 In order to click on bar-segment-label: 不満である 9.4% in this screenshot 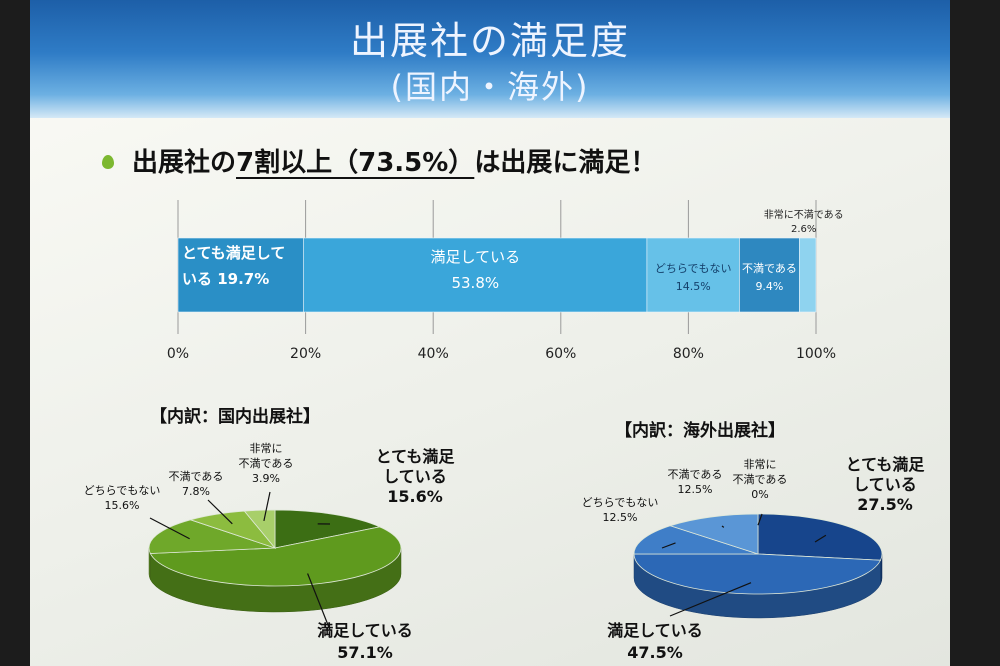, I will do `click(769, 277)`.